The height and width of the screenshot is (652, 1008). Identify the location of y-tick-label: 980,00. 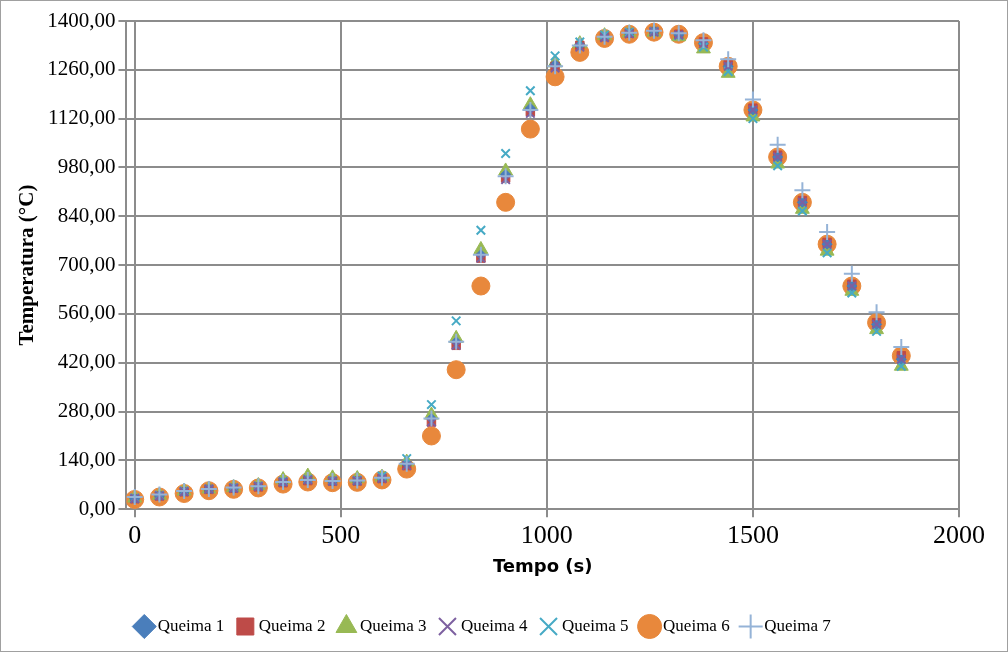
(86, 165).